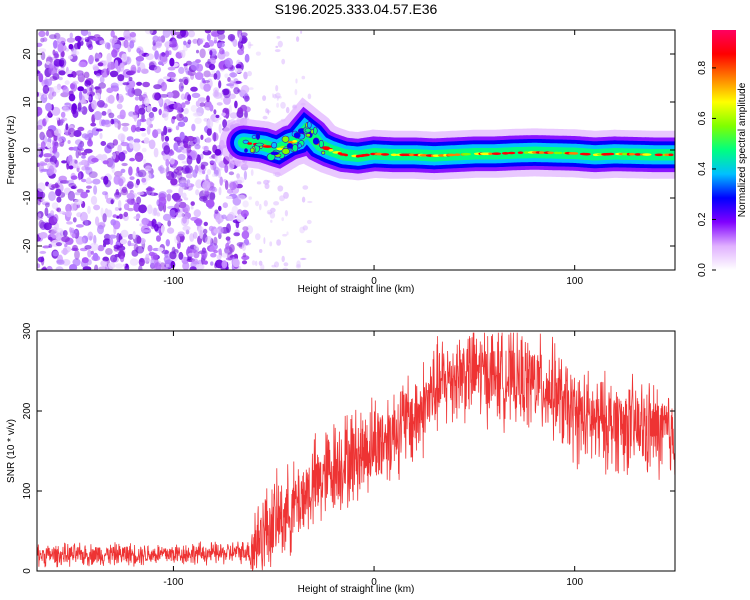  I want to click on snr-ytick-label: 100, so click(27, 490).